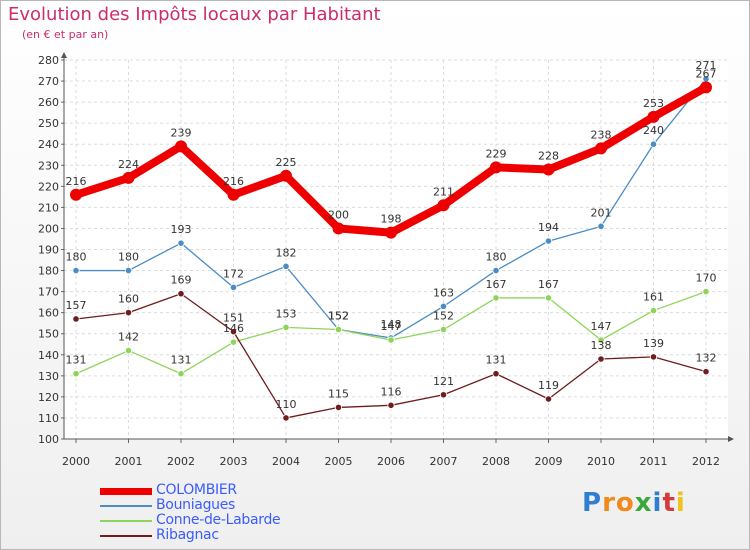  I want to click on data-label: 228, so click(548, 155).